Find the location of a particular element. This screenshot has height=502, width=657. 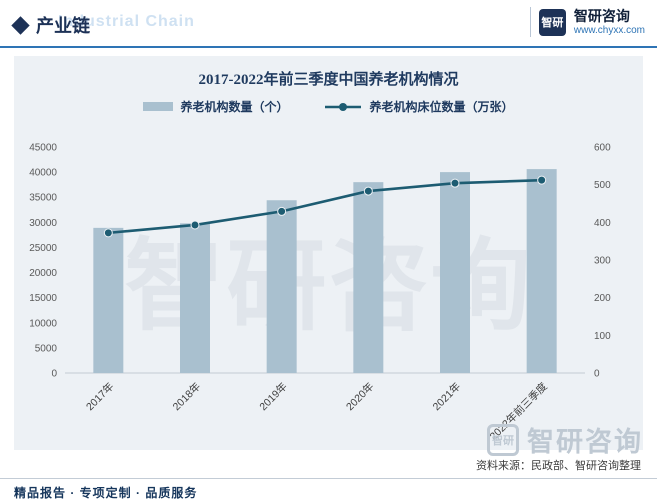

left-axis-tick: 0 is located at coordinates (54, 374).